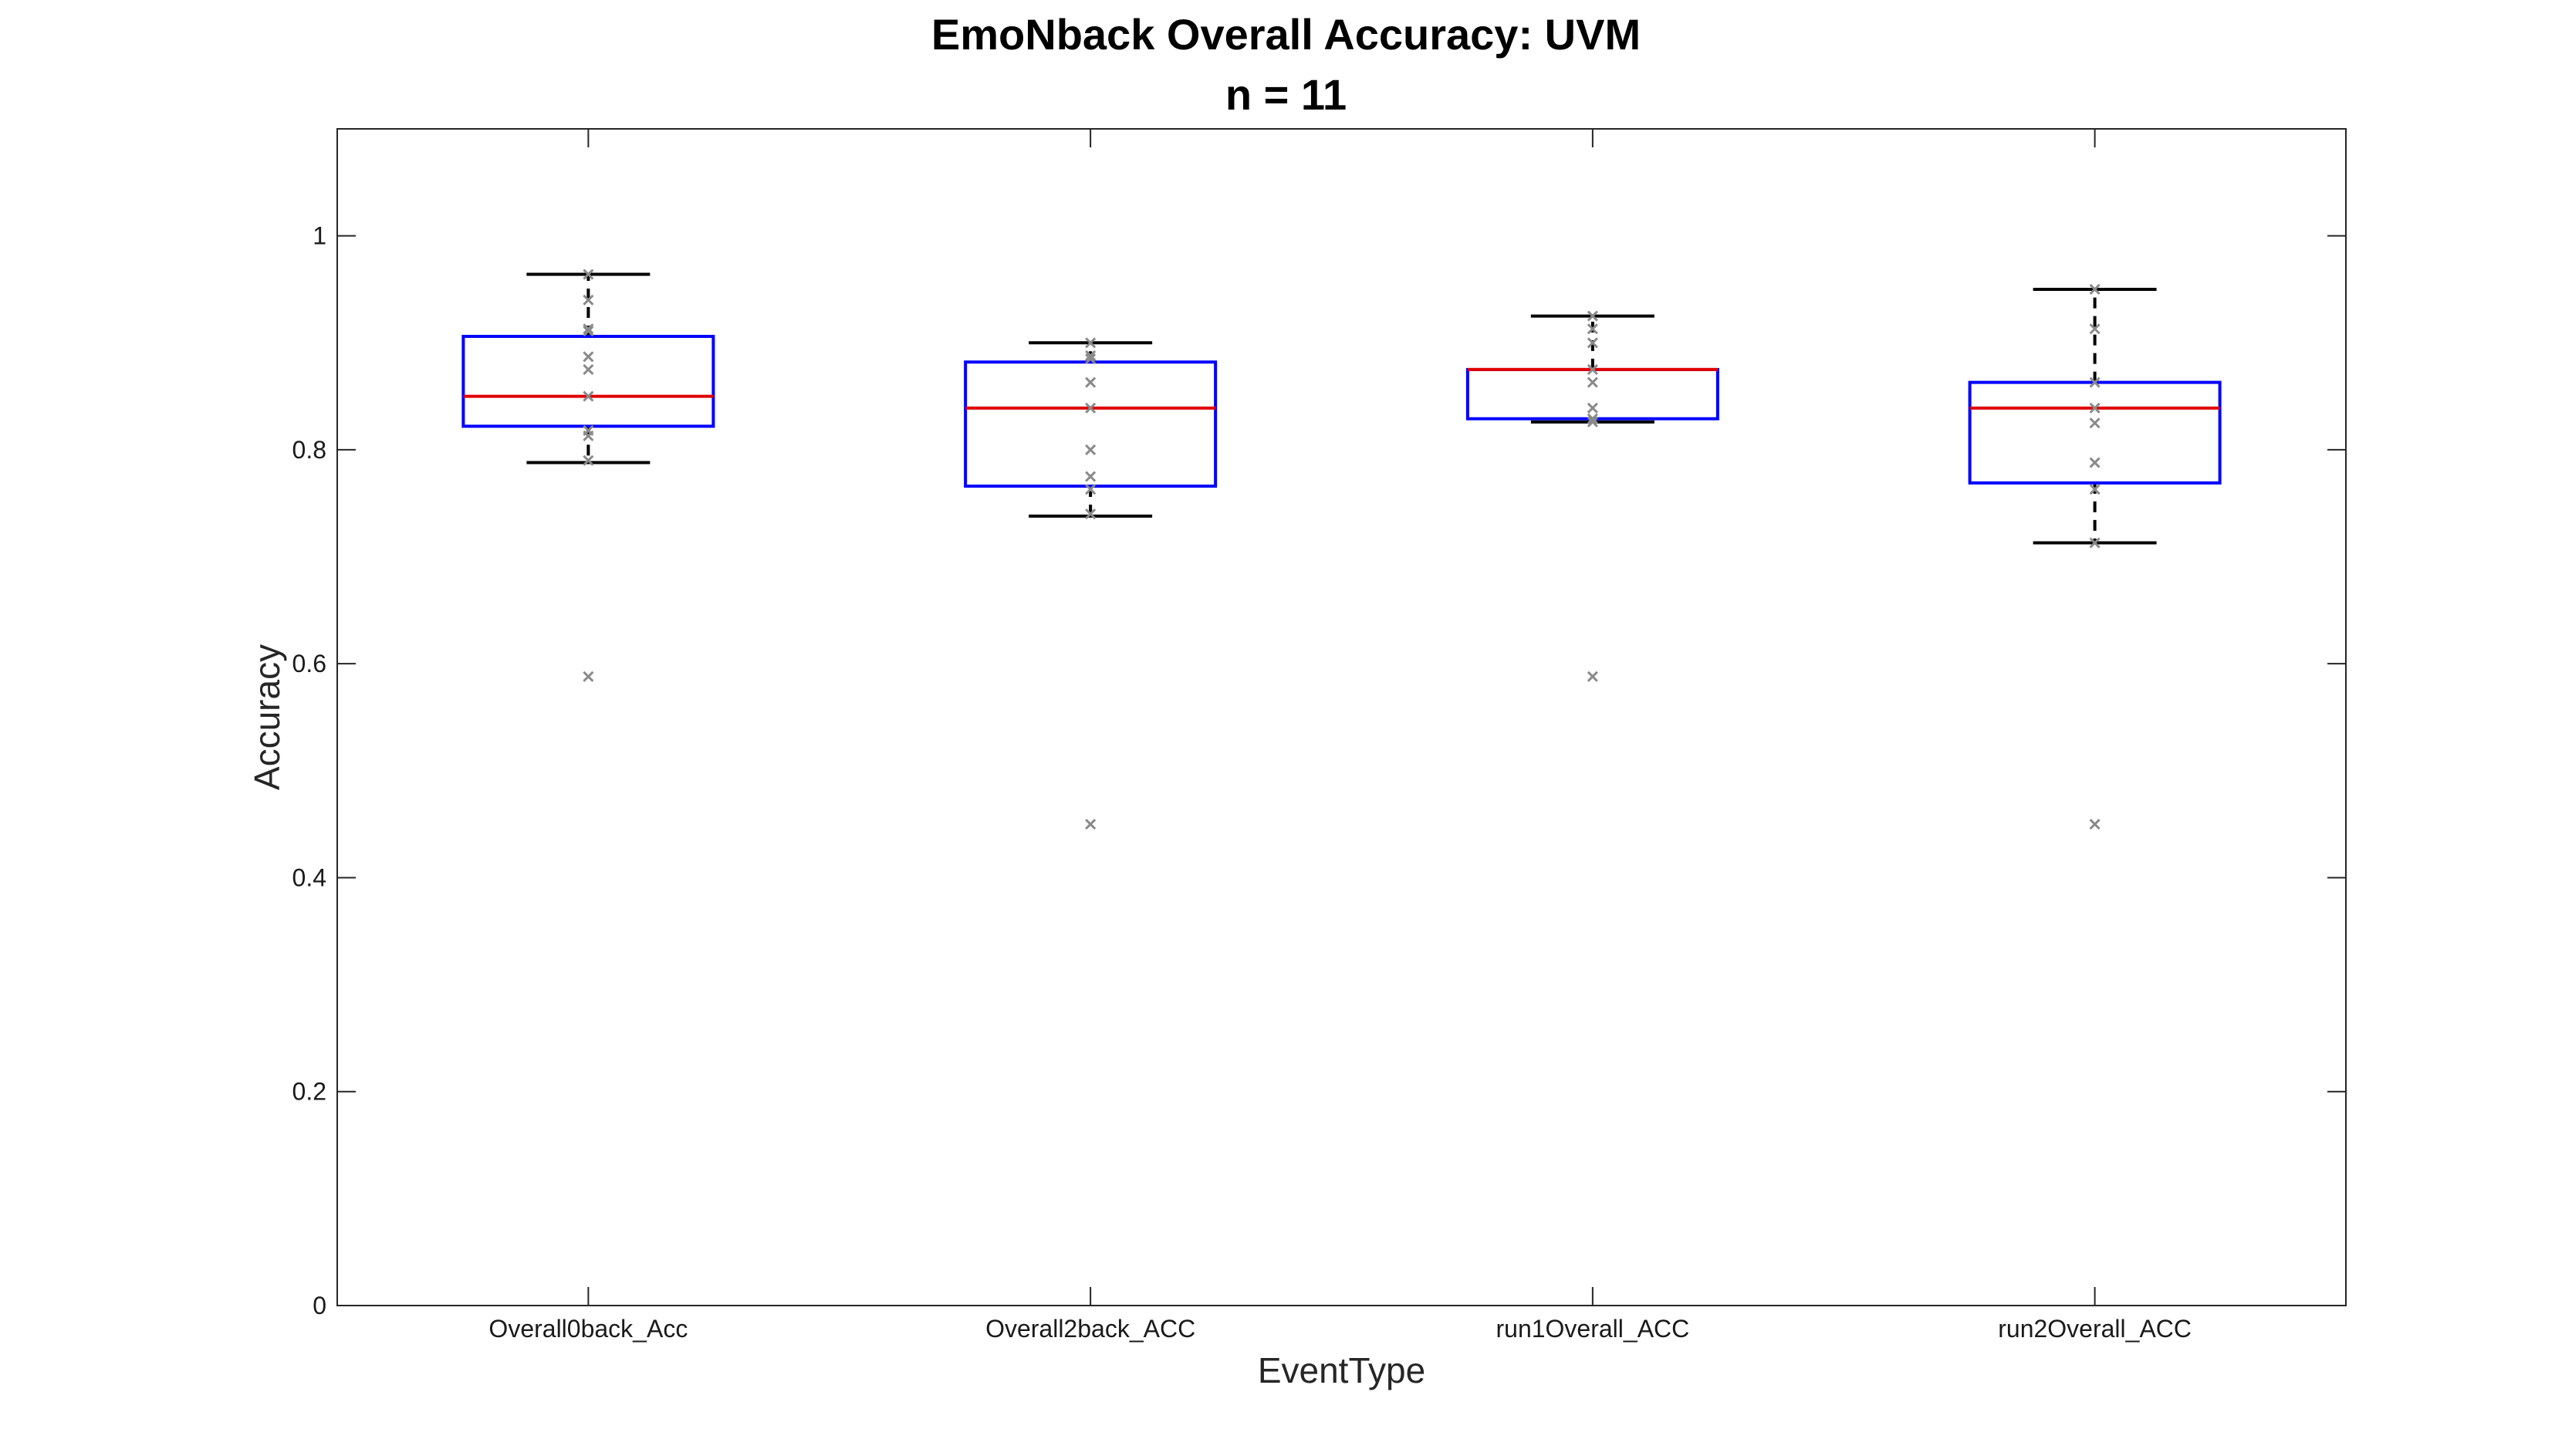 This screenshot has height=1456, width=2572. What do you see at coordinates (267, 717) in the screenshot?
I see `y-axis-label: Accuracy` at bounding box center [267, 717].